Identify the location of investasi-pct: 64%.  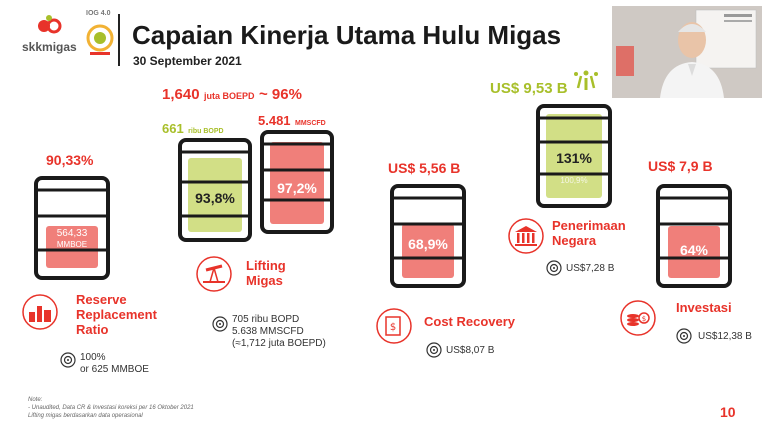
(694, 250).